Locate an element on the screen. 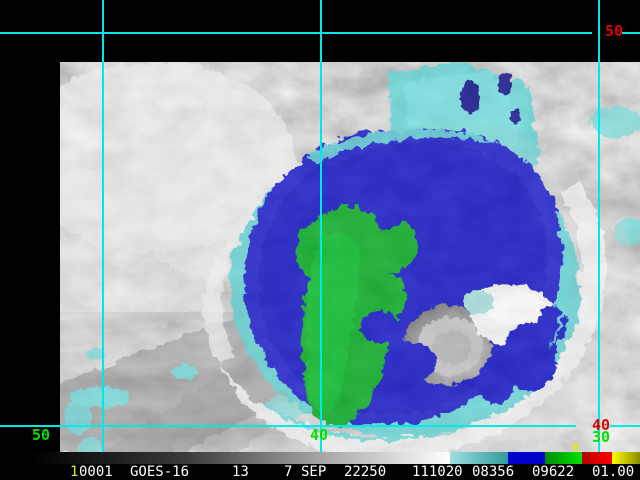 The image size is (640, 480). colorbar-segment-yellow is located at coordinates (626, 458).